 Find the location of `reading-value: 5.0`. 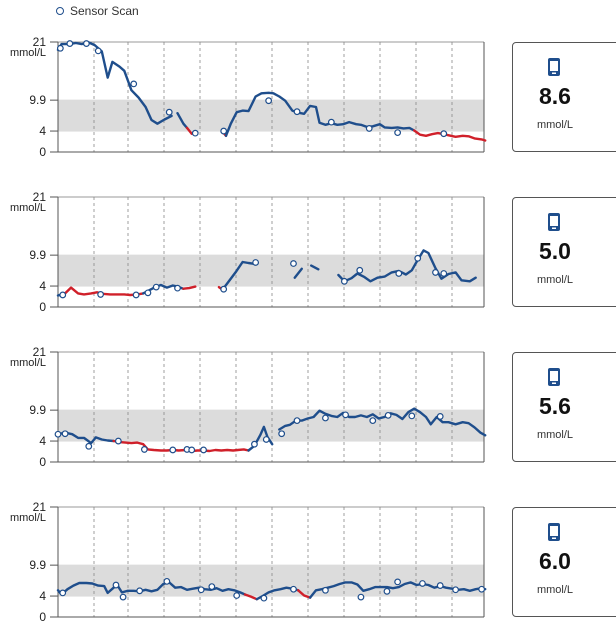

reading-value: 5.0 is located at coordinates (555, 251).